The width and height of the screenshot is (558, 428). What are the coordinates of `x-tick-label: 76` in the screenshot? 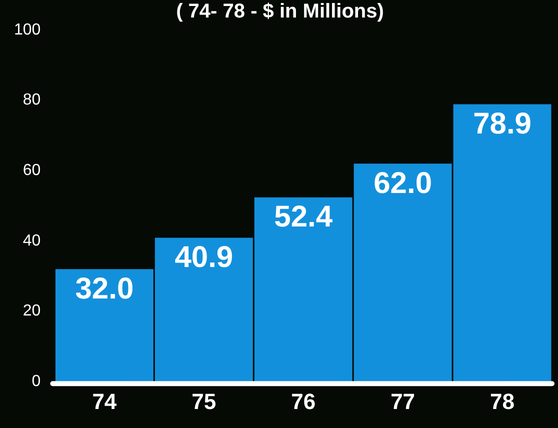 It's located at (303, 401).